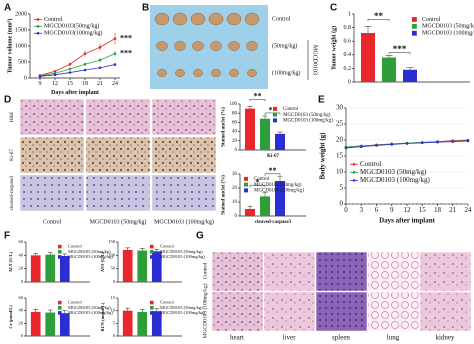 The image size is (474, 344). Describe the element at coordinates (115, 84) in the screenshot. I see `x-tick-label: 24` at that location.